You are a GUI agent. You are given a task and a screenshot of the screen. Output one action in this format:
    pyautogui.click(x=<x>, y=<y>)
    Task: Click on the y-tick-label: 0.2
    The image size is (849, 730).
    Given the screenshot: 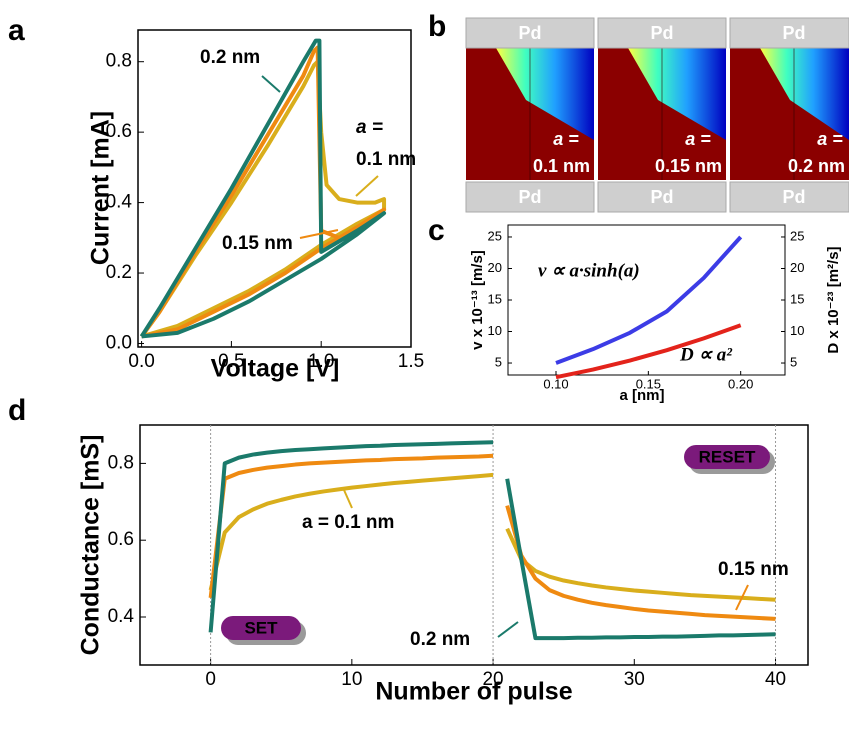 What is the action you would take?
    pyautogui.click(x=119, y=272)
    